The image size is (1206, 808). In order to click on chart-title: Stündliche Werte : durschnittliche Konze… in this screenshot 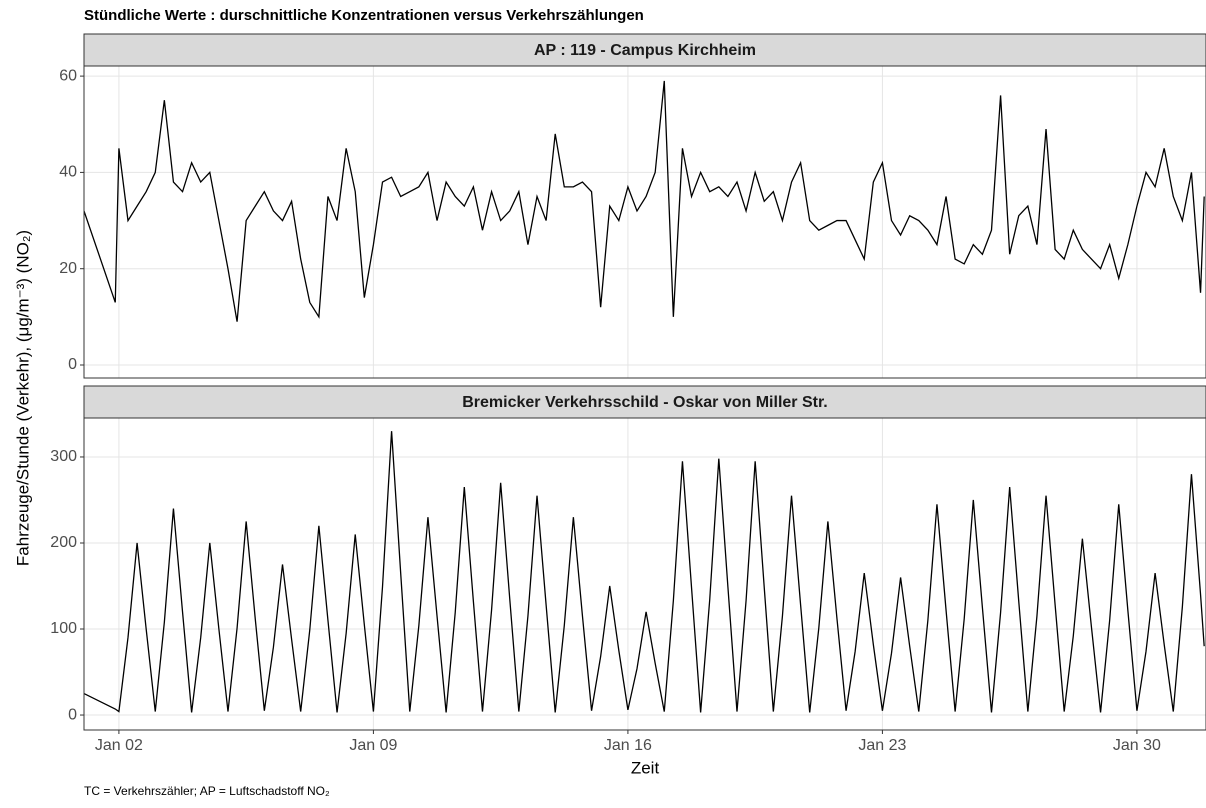, I will do `click(364, 15)`.